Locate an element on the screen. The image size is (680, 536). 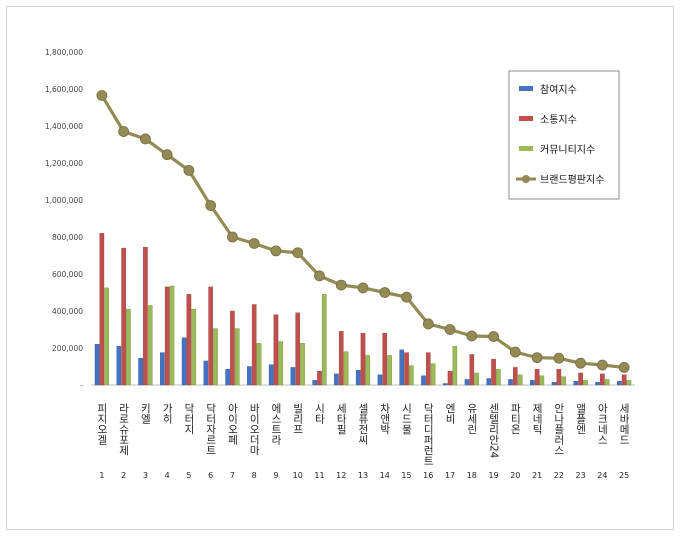
category-label: 세바메드 is located at coordinates (624, 424).